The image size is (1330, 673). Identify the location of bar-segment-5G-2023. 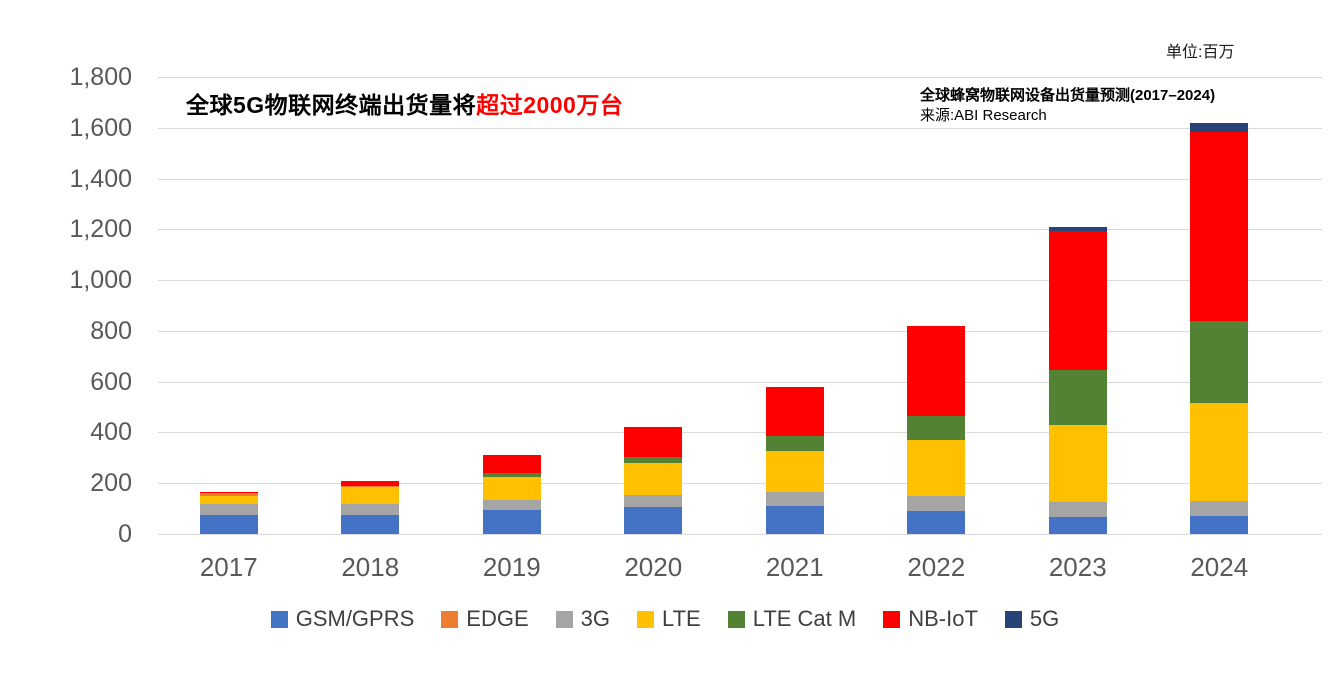
(1077, 228).